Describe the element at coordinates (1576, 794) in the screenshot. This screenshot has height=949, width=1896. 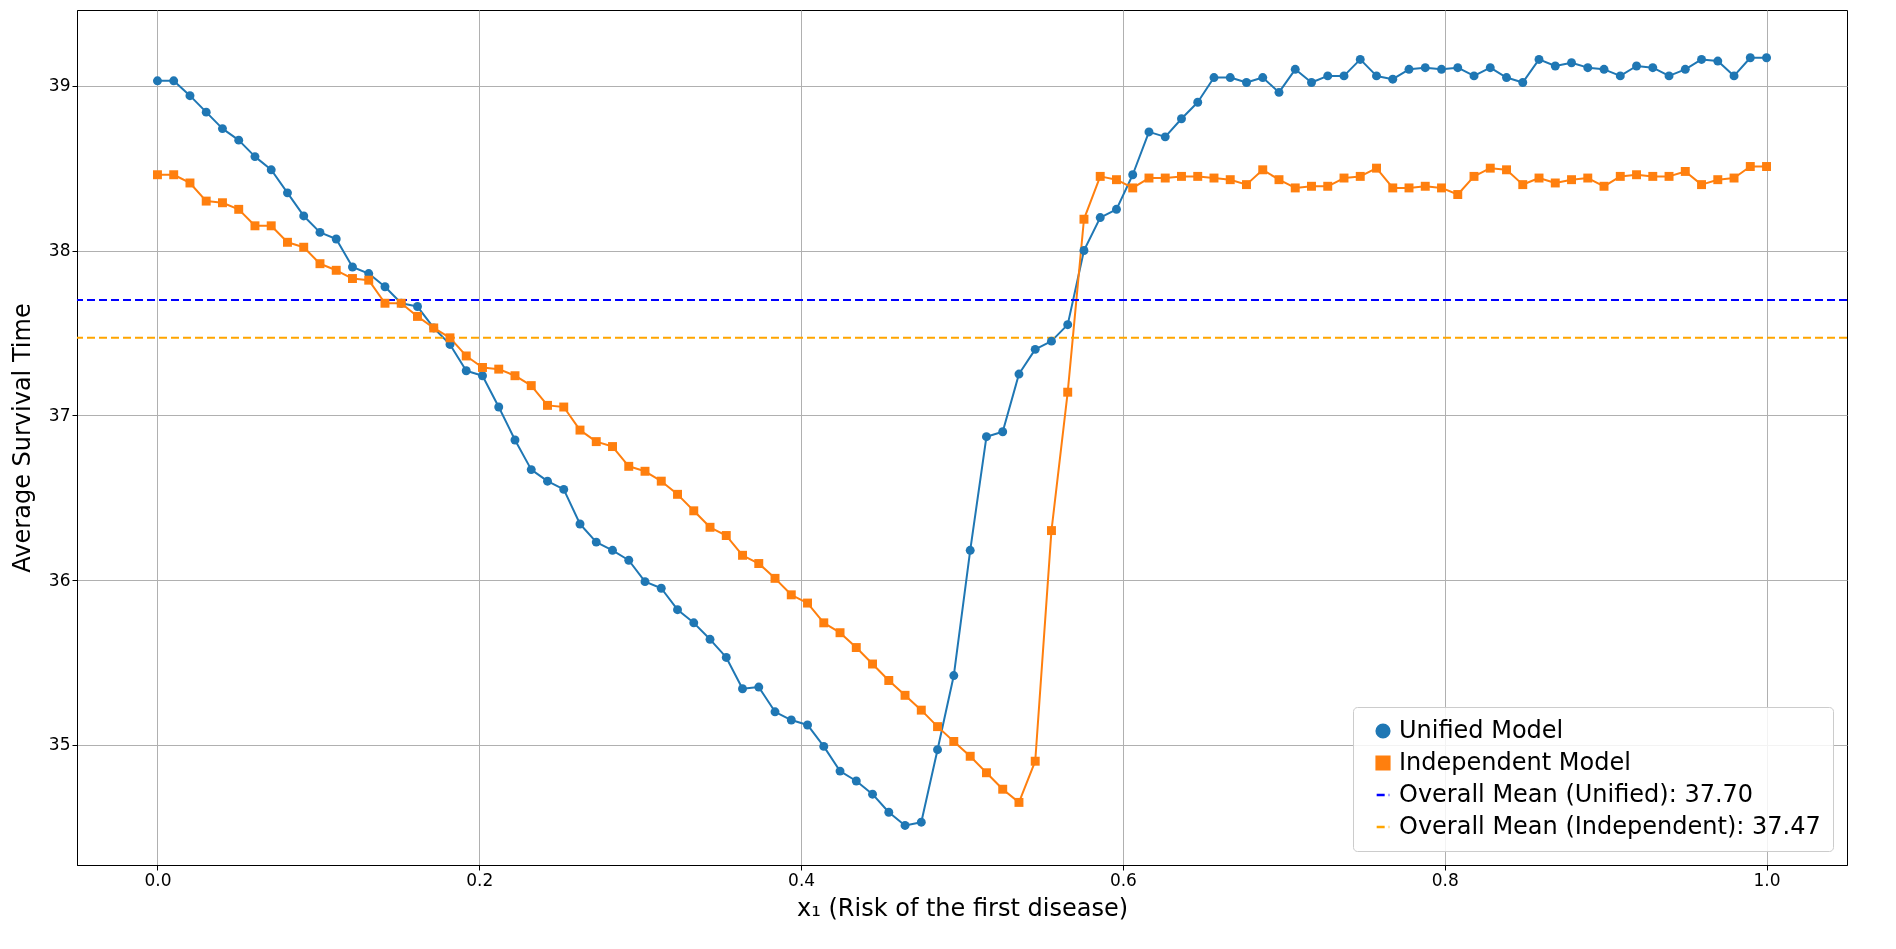
I see `legend-label: Overall Mean (Unified): 37.70` at that location.